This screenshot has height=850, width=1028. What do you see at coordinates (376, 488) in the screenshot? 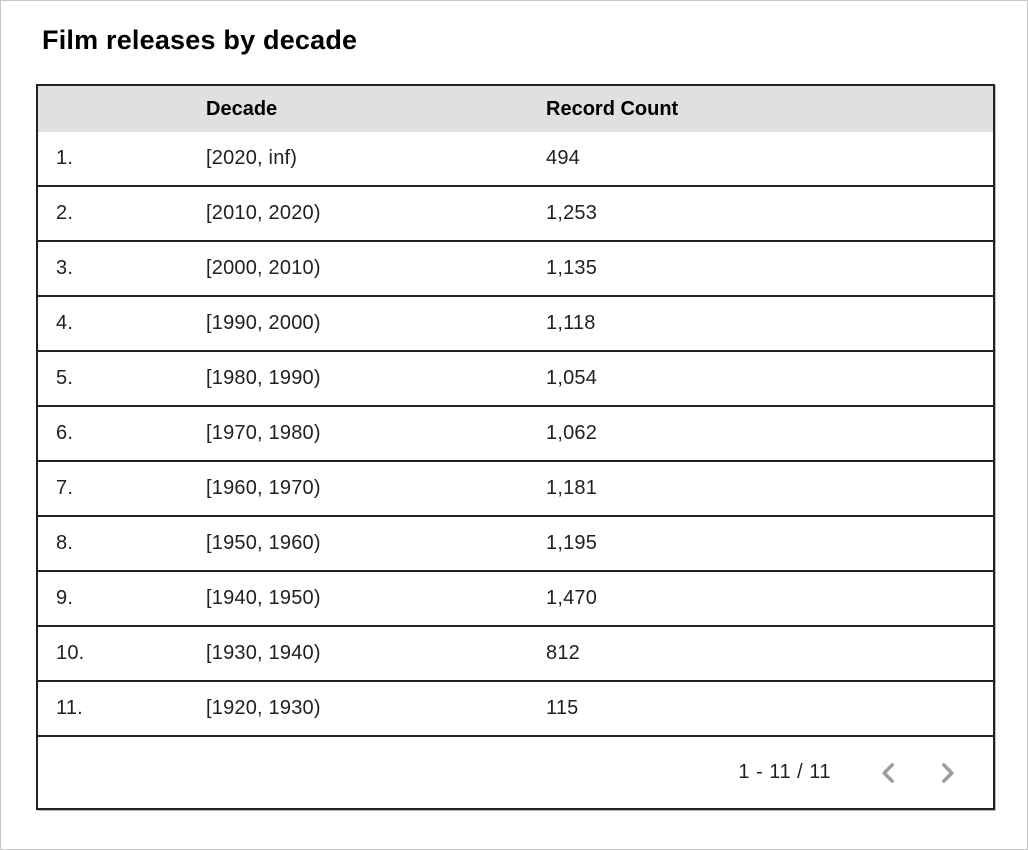
I see `decade-cell: [1960, 1970)` at bounding box center [376, 488].